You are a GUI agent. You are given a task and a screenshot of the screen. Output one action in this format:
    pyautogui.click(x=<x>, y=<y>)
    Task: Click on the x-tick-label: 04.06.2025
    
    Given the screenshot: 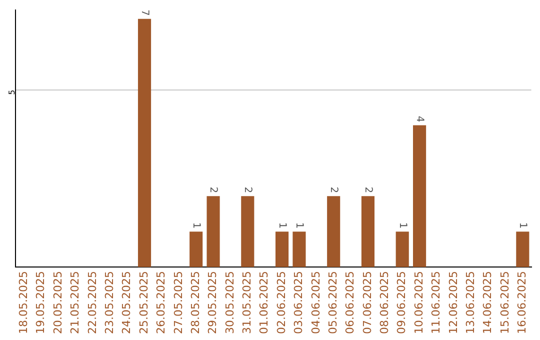 What is the action you would take?
    pyautogui.click(x=315, y=302)
    